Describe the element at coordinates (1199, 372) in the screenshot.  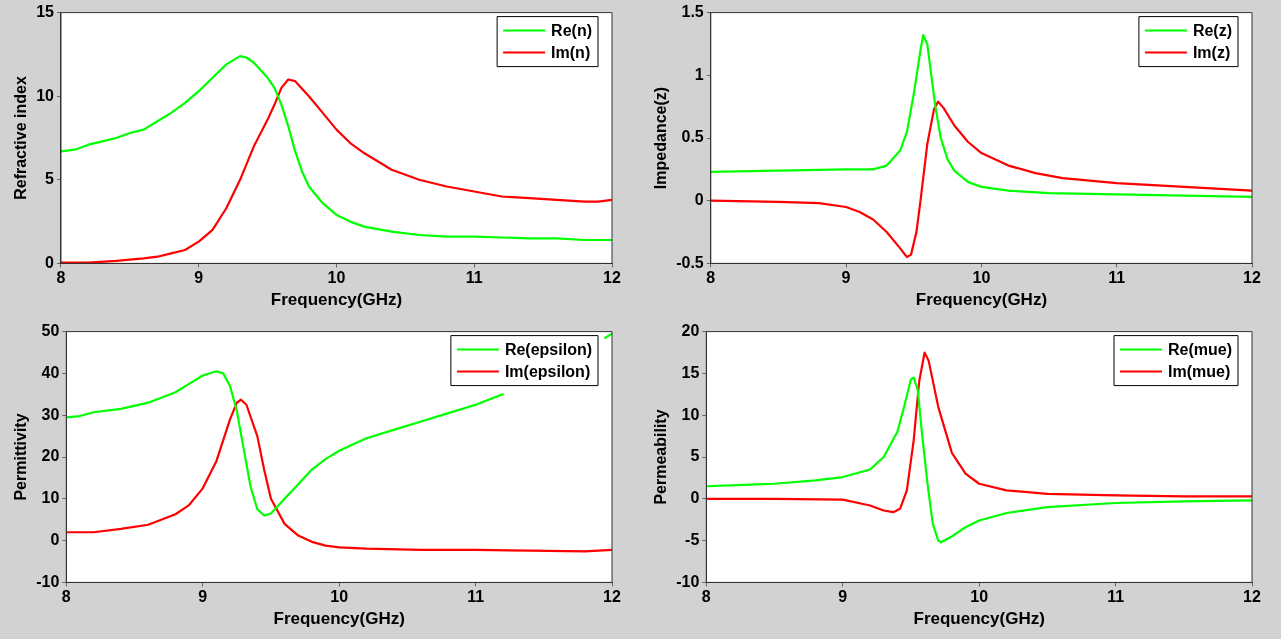
I see `legend-label: Im(mue)` at that location.